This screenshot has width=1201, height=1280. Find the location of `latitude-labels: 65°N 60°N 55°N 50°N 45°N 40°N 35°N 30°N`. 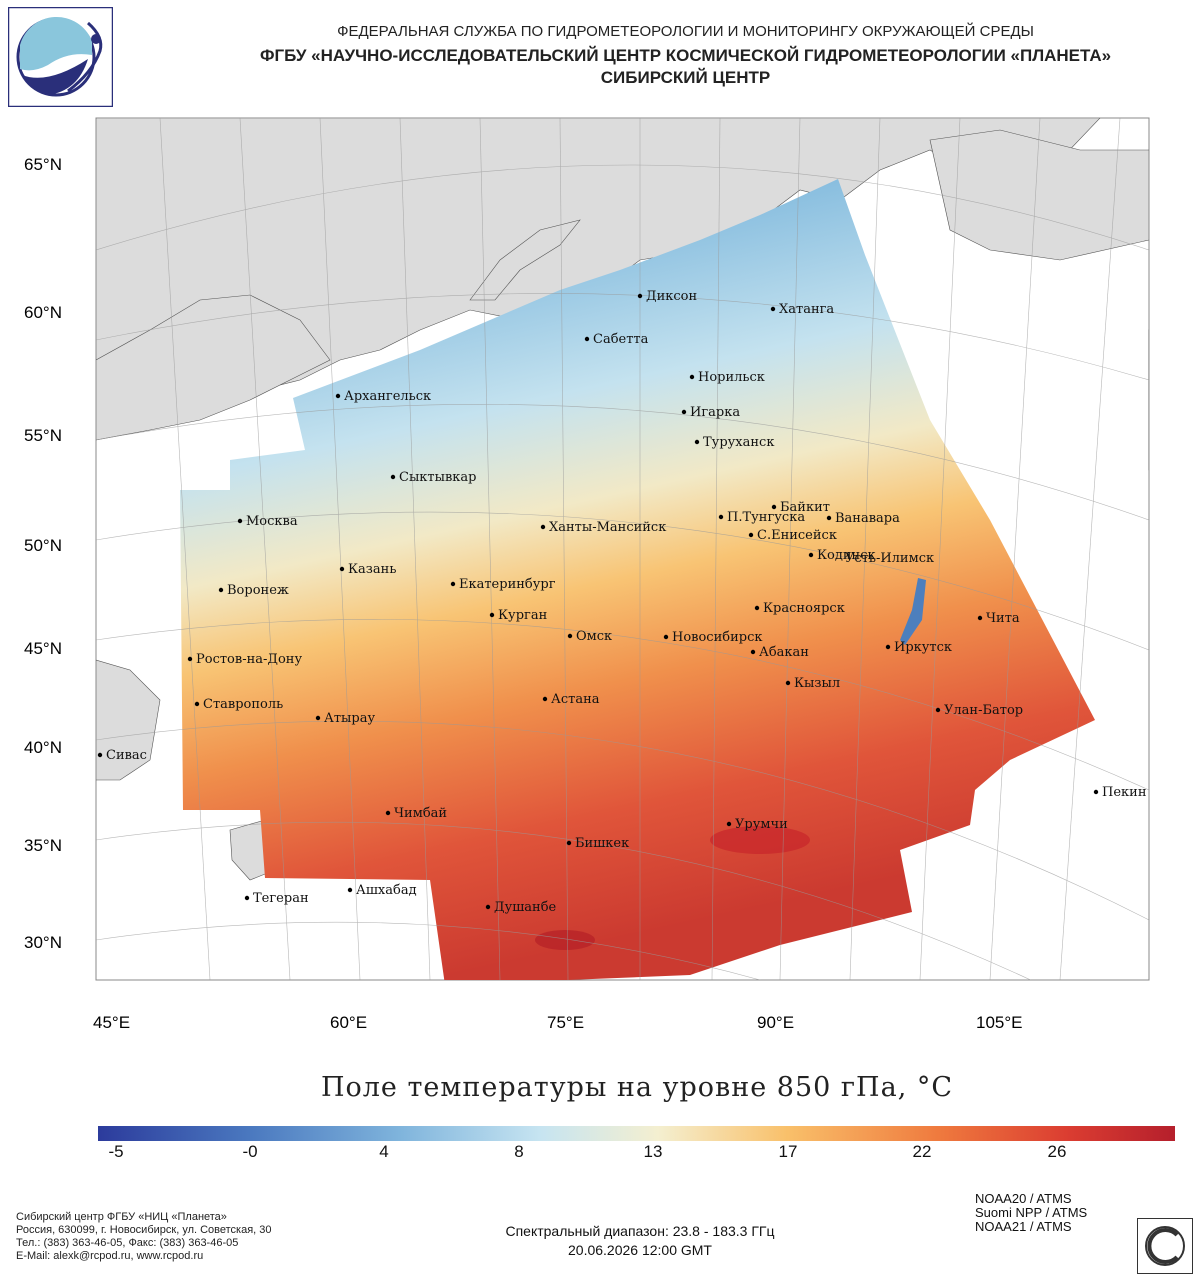

latitude-labels: 65°N 60°N 55°N 50°N 45°N 40°N 35°N 30°N is located at coordinates (43, 553).